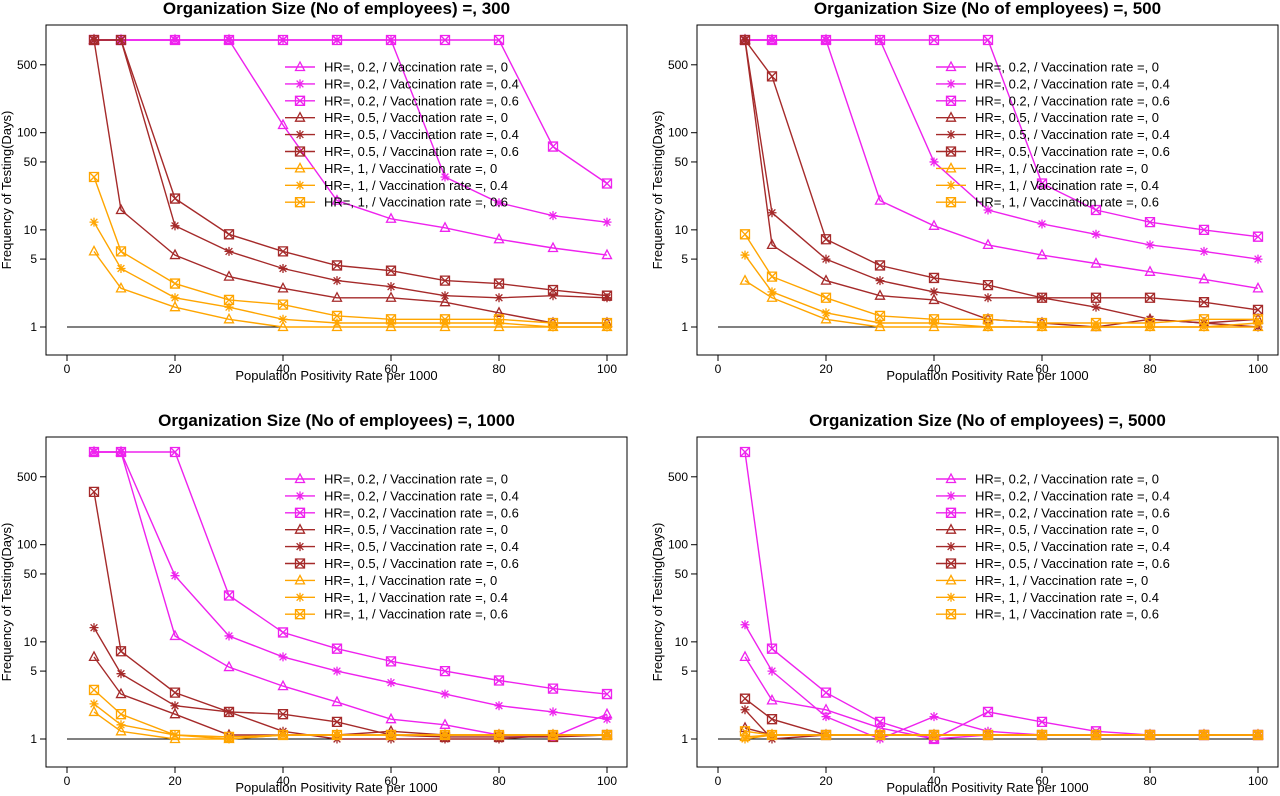 This screenshot has height=796, width=1280. I want to click on x-tick-label: 40, so click(934, 781).